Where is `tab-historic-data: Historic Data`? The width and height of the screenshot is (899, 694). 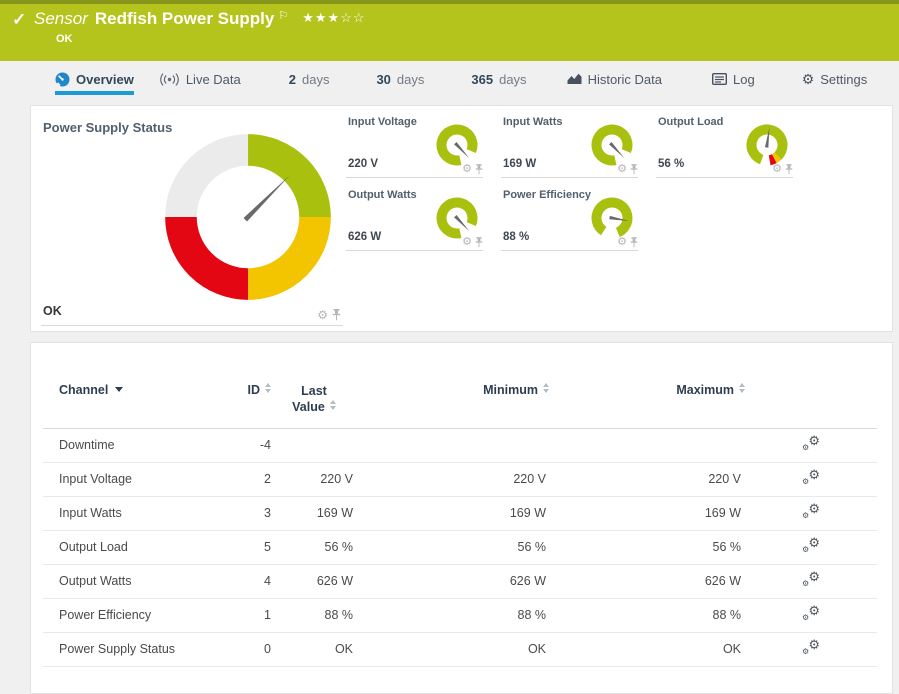
tab-historic-data: Historic Data is located at coordinates (614, 78).